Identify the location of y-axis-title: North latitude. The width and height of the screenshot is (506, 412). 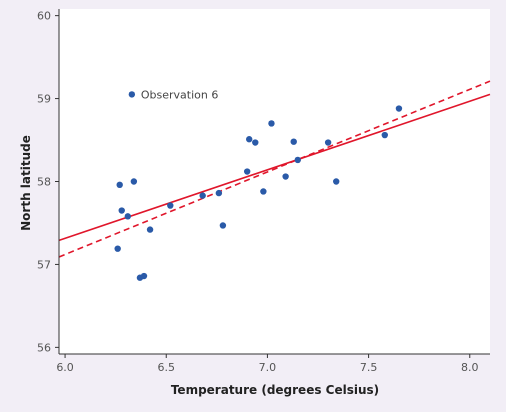
(26, 183).